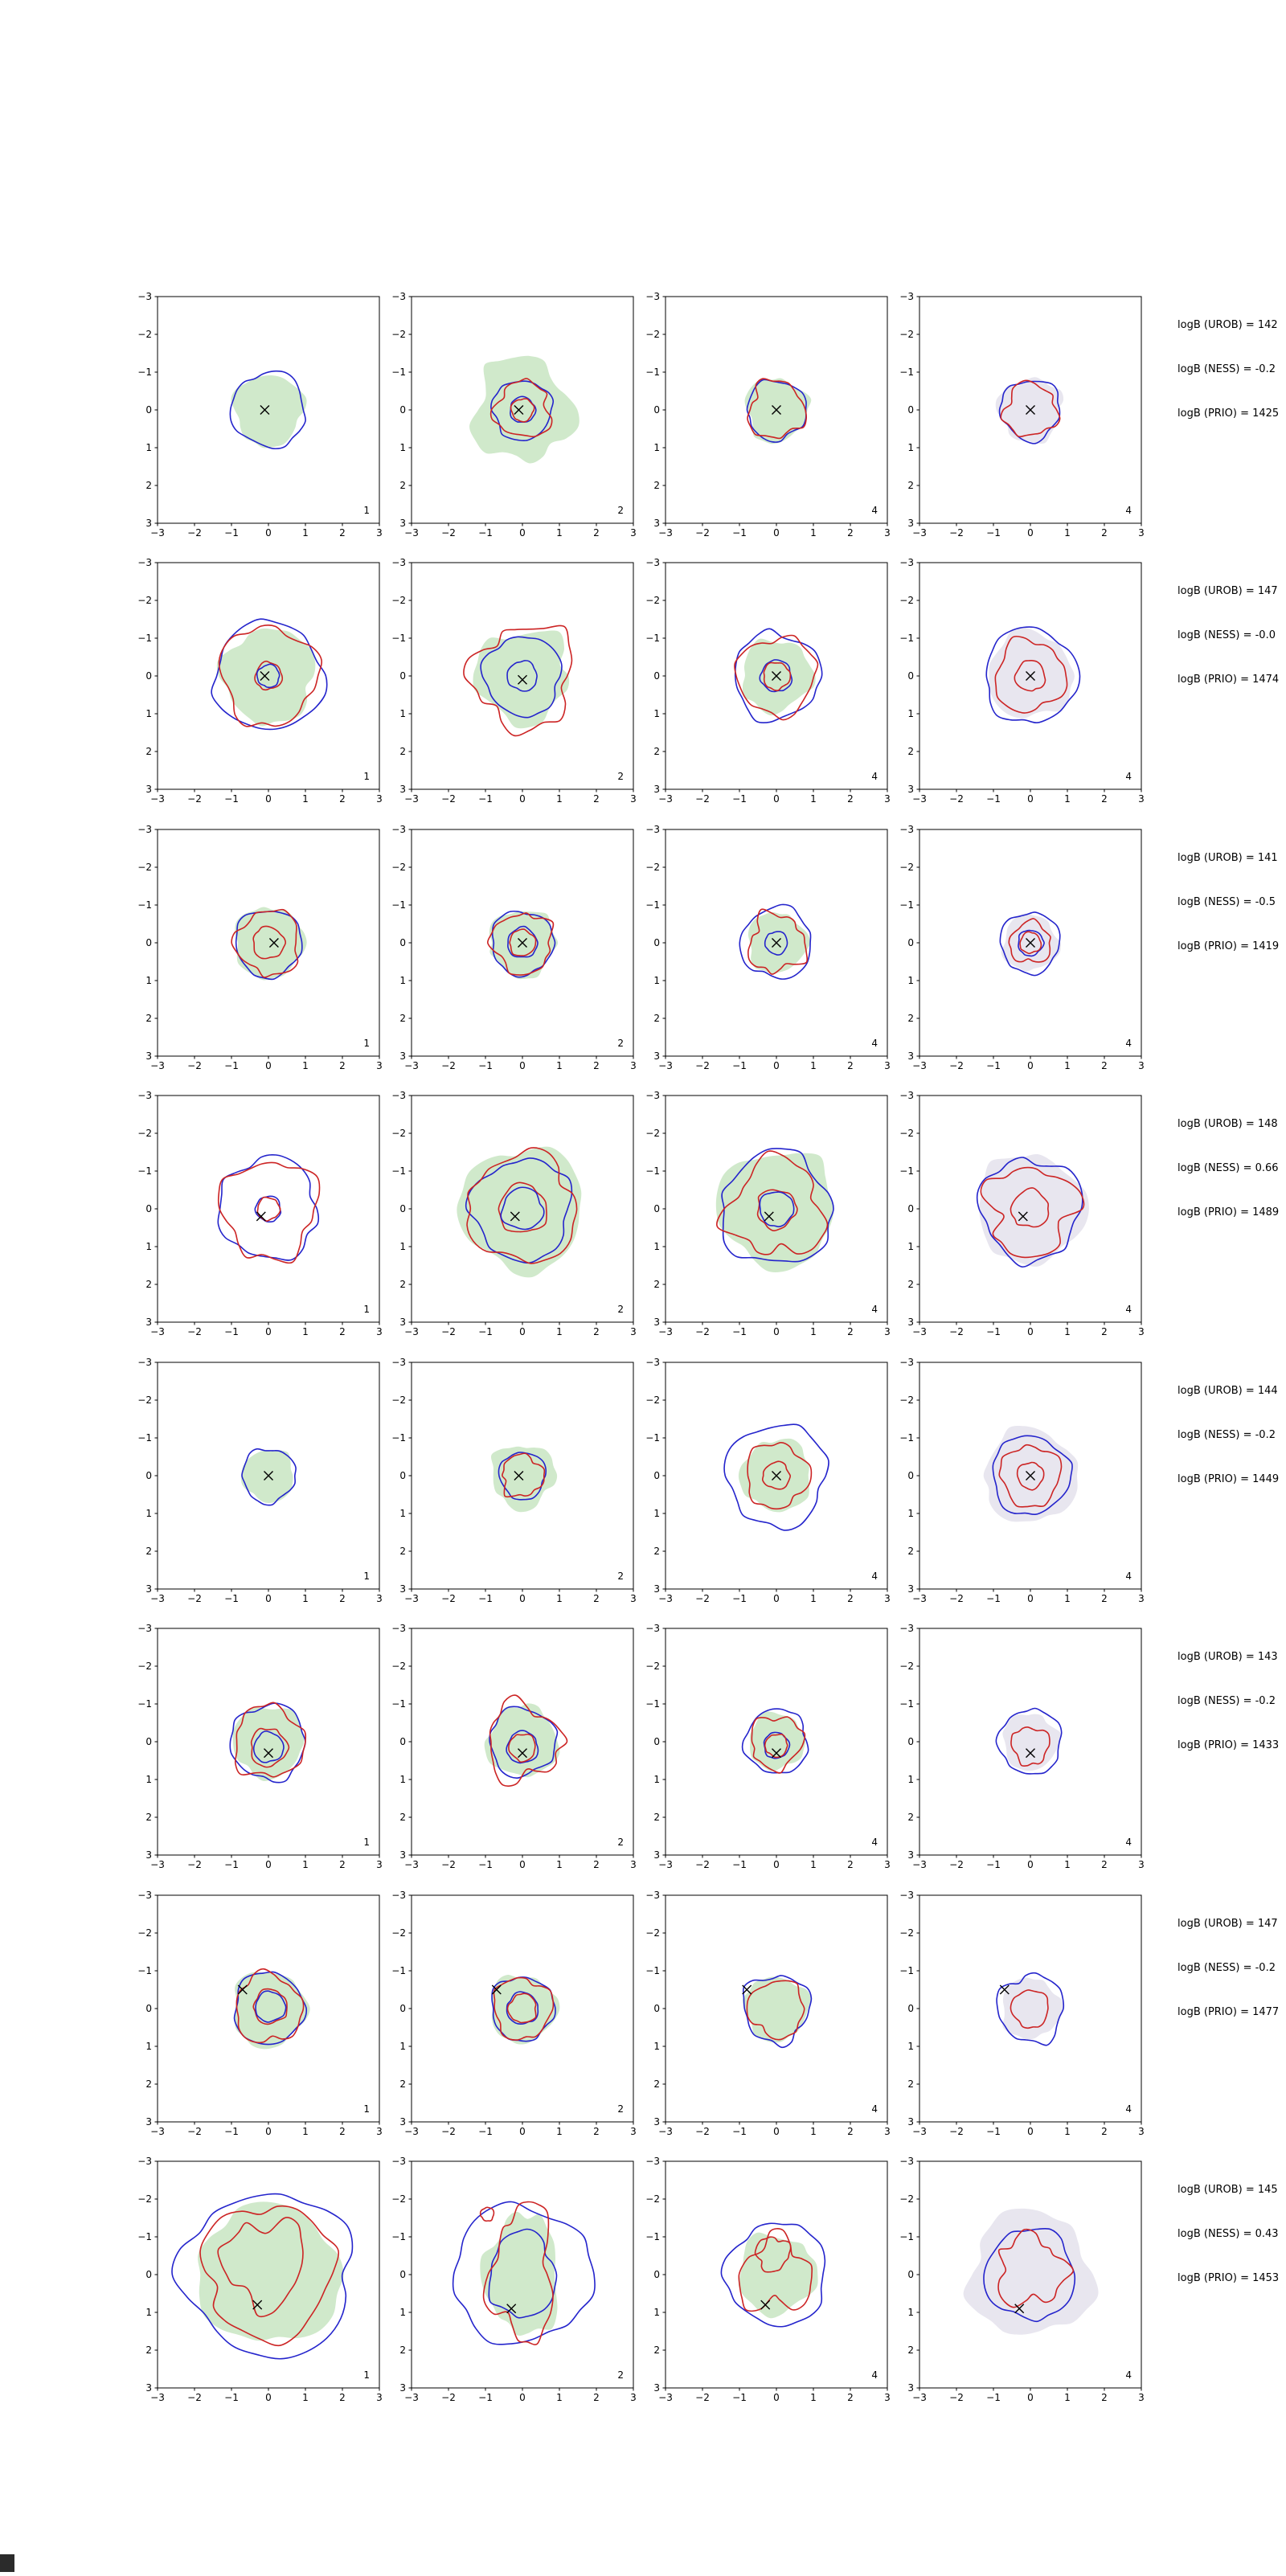 The height and width of the screenshot is (2576, 1286). I want to click on row-annotation-ness: logB (NESS) = -0.2, so click(1226, 1435).